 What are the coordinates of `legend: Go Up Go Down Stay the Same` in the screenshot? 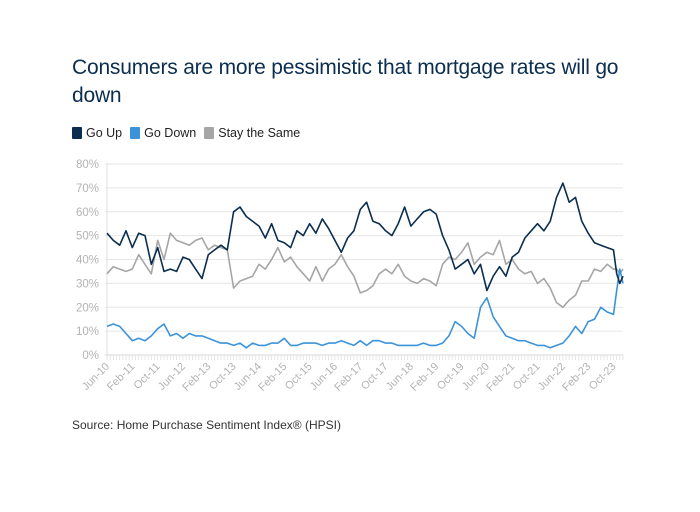 It's located at (186, 133).